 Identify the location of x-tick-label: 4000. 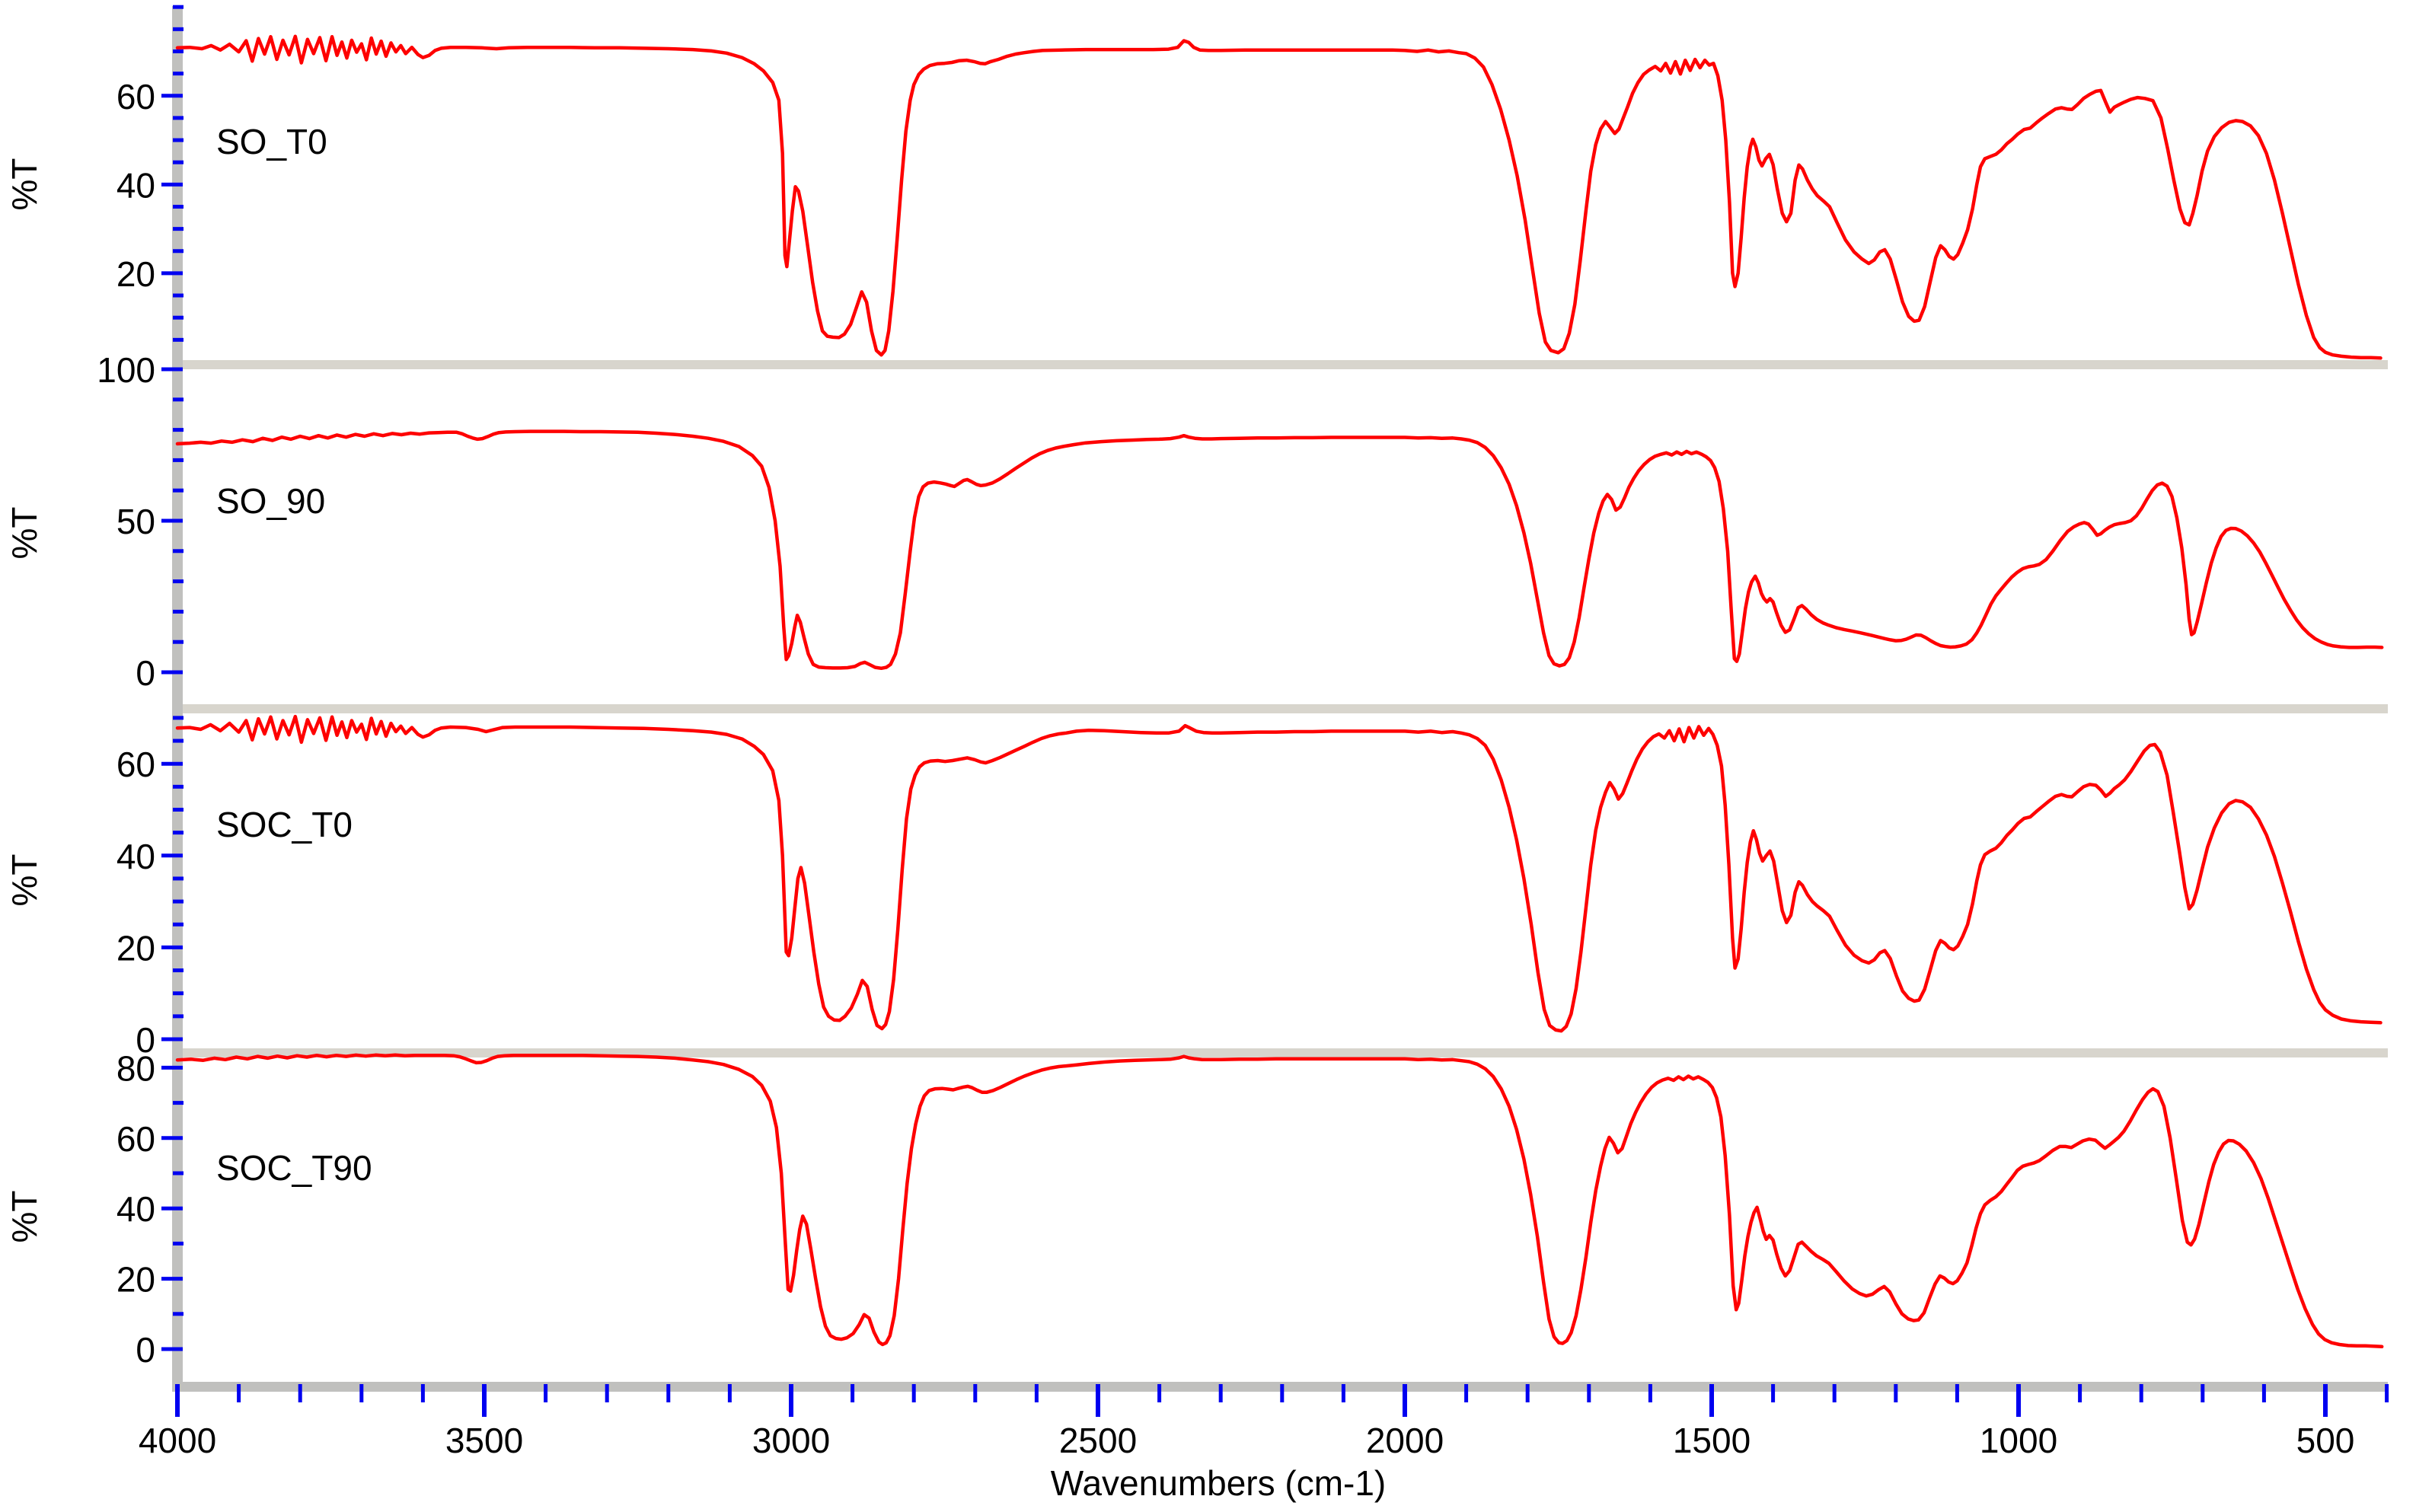
(177, 1440).